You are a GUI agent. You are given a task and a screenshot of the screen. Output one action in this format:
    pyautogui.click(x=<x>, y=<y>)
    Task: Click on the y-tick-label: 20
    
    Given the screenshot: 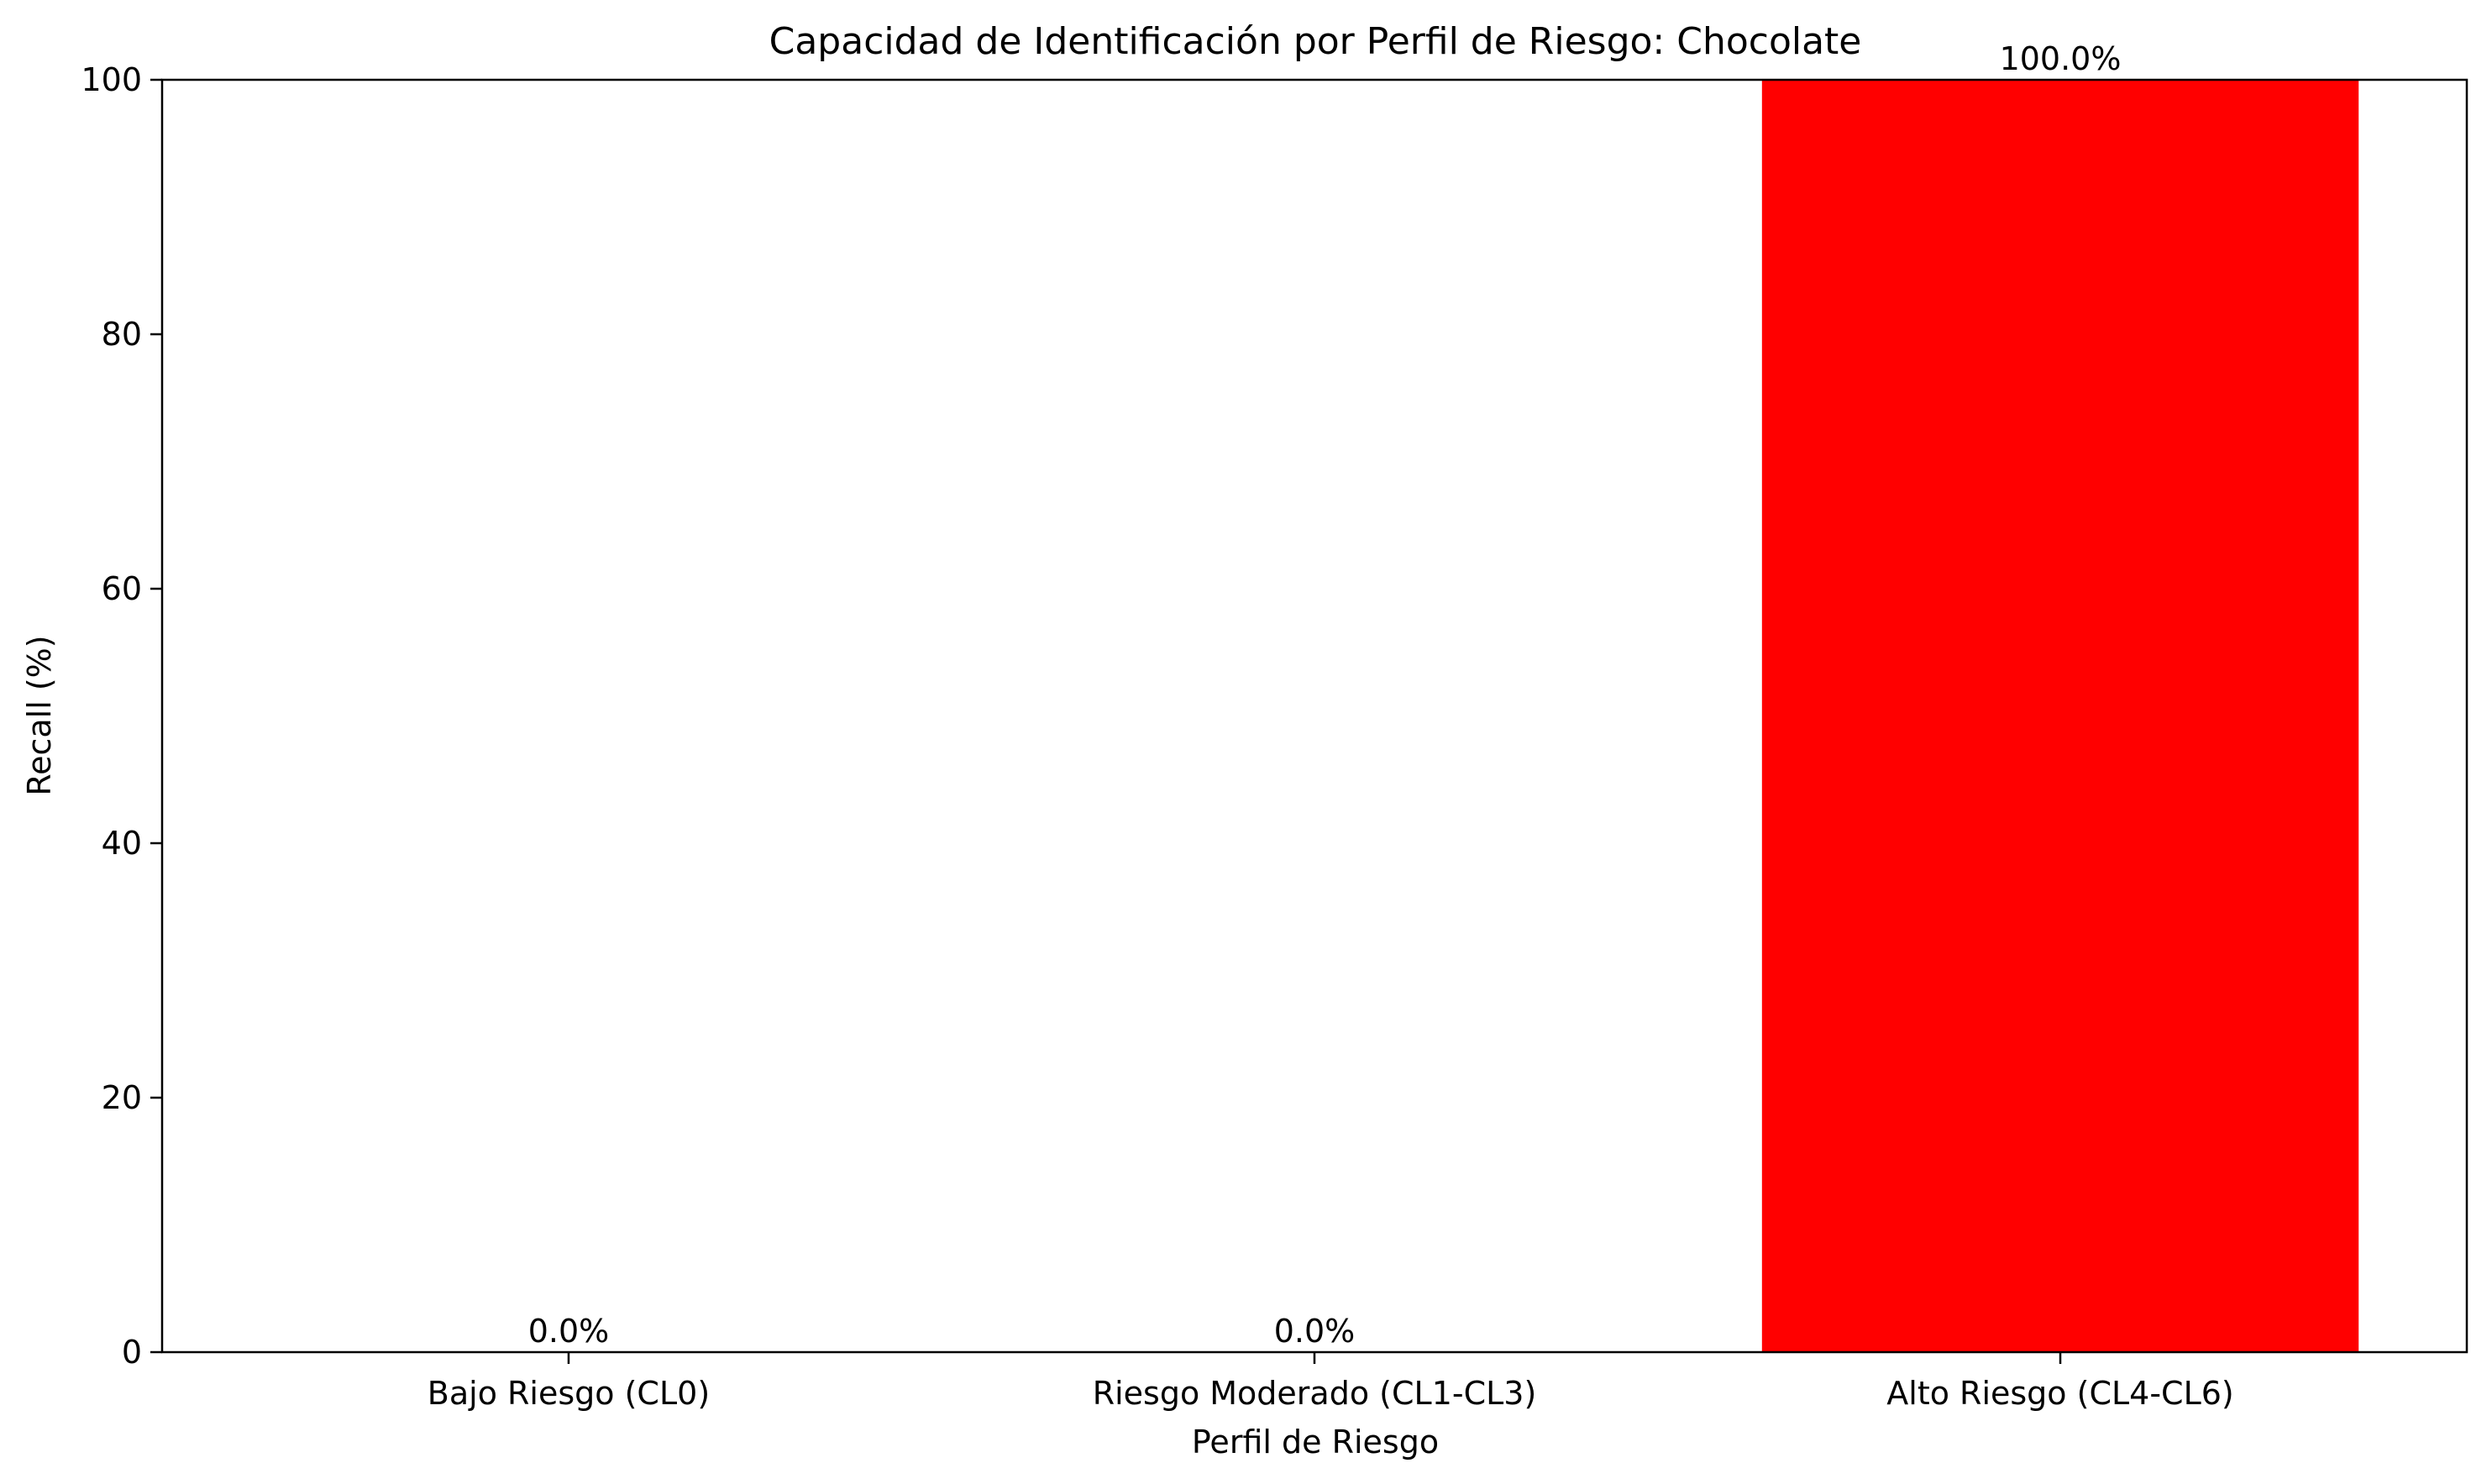 What is the action you would take?
    pyautogui.click(x=122, y=1098)
    